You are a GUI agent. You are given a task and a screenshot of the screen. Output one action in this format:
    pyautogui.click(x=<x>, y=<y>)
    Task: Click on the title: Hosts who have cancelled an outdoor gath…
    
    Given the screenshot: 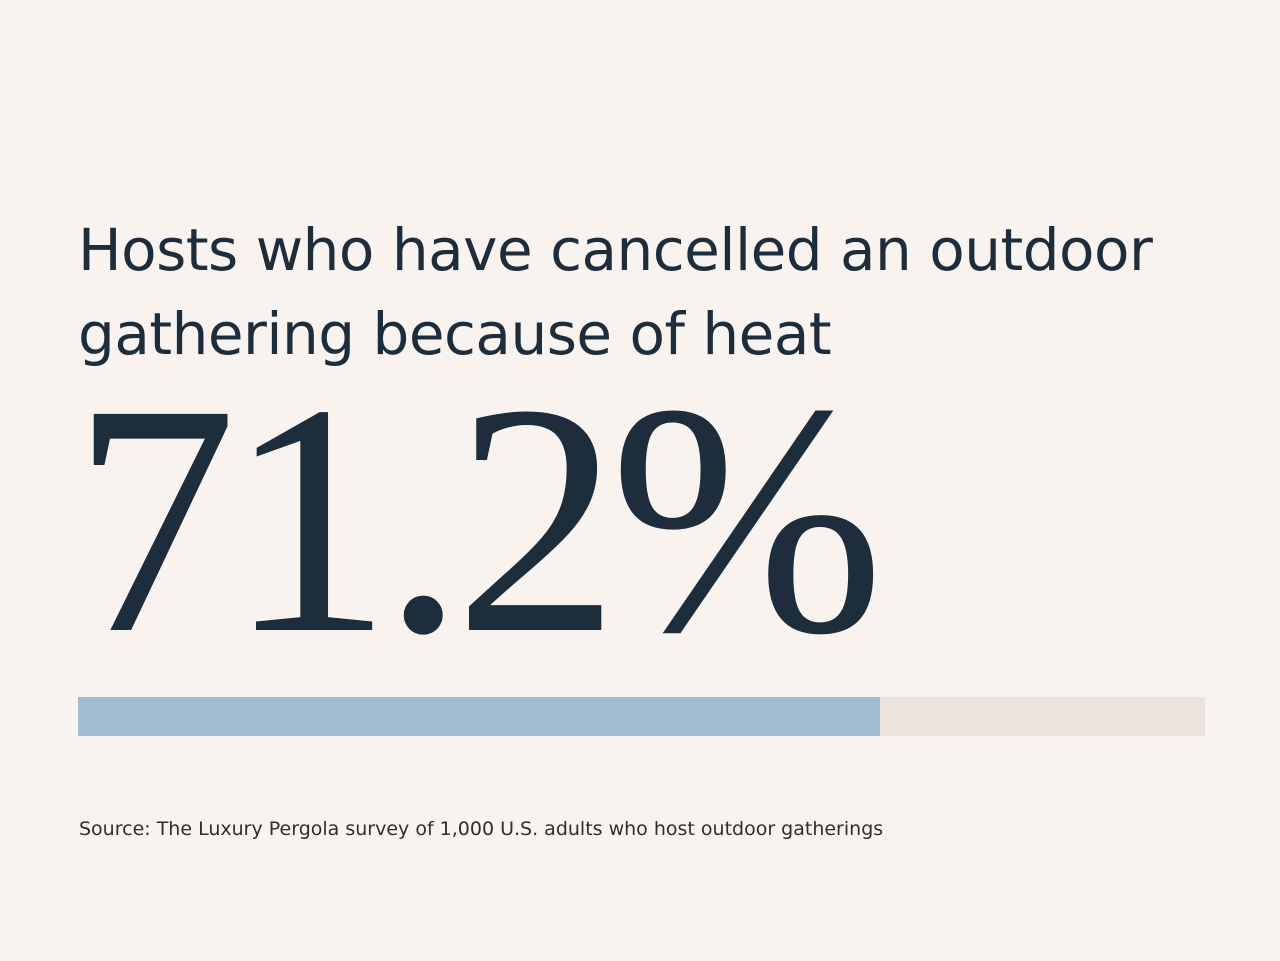 What is the action you would take?
    pyautogui.click(x=615, y=292)
    